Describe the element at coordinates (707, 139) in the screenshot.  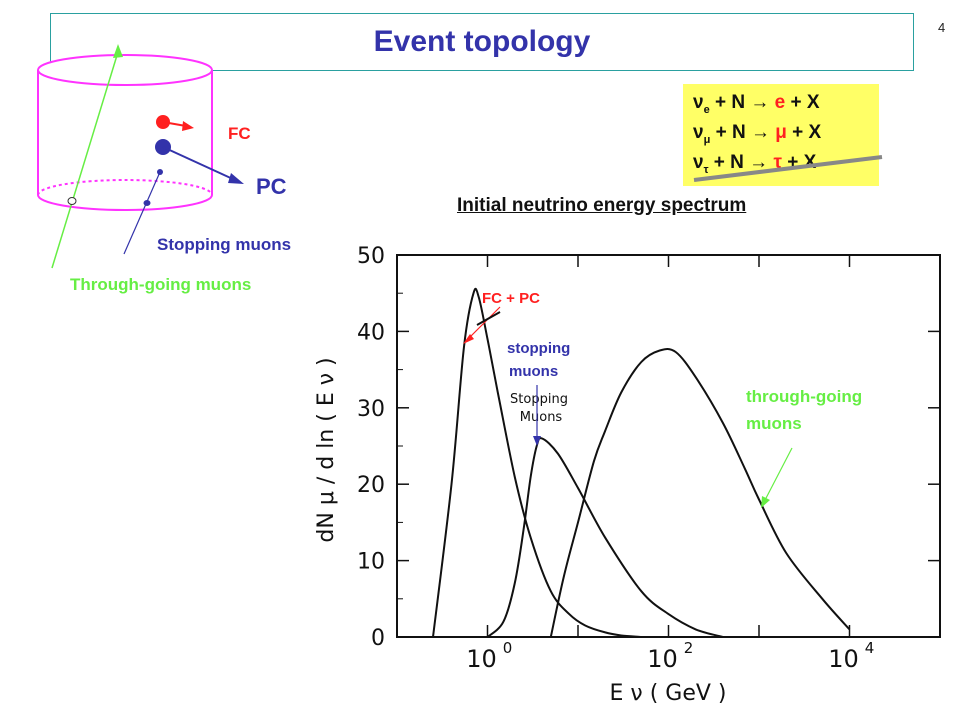
I see `neutrino-flavor: μ` at that location.